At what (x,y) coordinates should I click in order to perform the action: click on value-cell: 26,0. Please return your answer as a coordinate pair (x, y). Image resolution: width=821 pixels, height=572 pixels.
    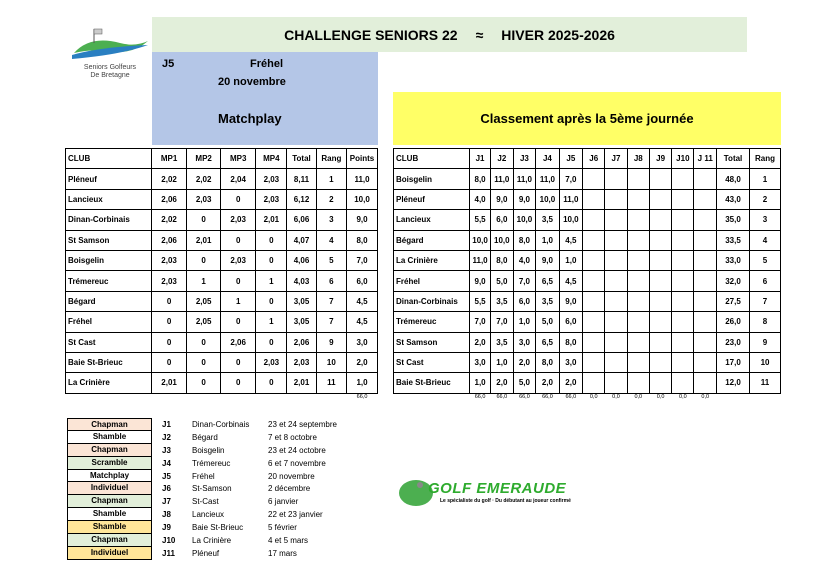
    Looking at the image, I should click on (733, 322).